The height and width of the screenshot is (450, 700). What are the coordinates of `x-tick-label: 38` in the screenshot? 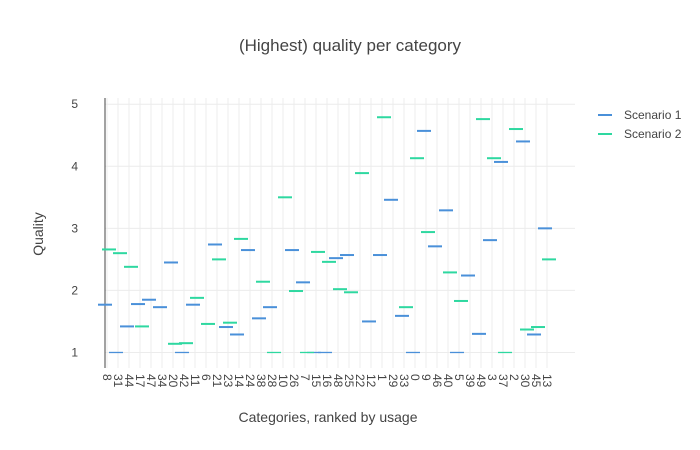 It's located at (261, 381).